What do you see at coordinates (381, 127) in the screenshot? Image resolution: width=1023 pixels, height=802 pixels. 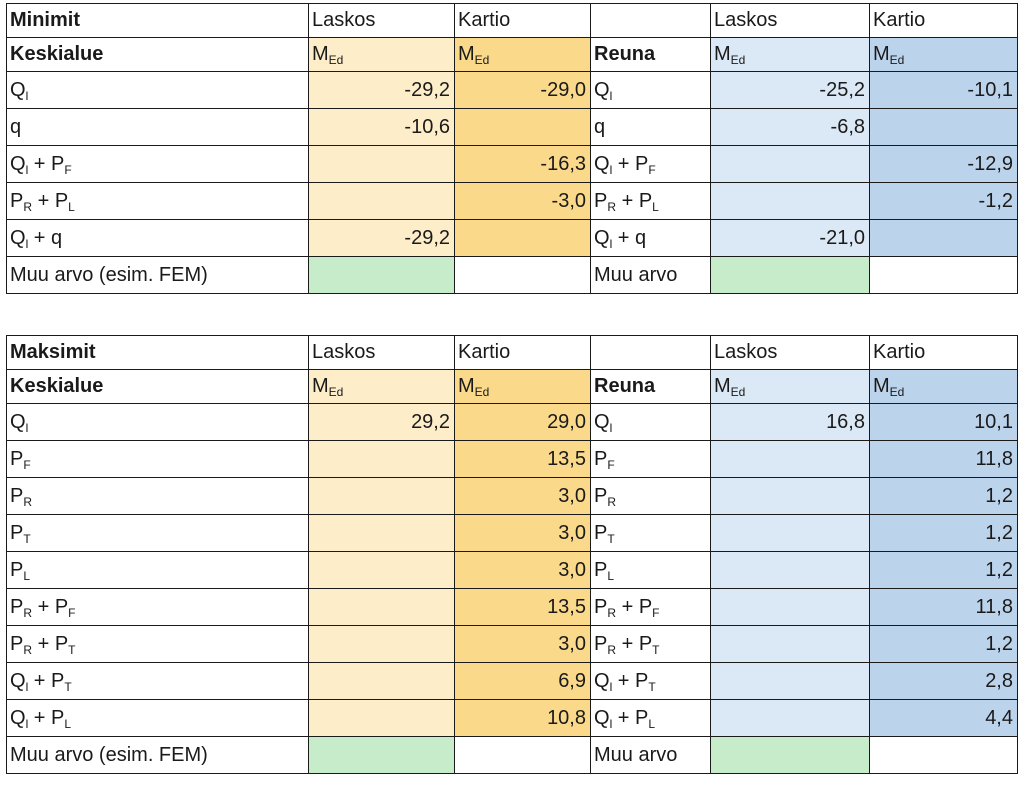 I see `value-laskos-center: -10,6` at bounding box center [381, 127].